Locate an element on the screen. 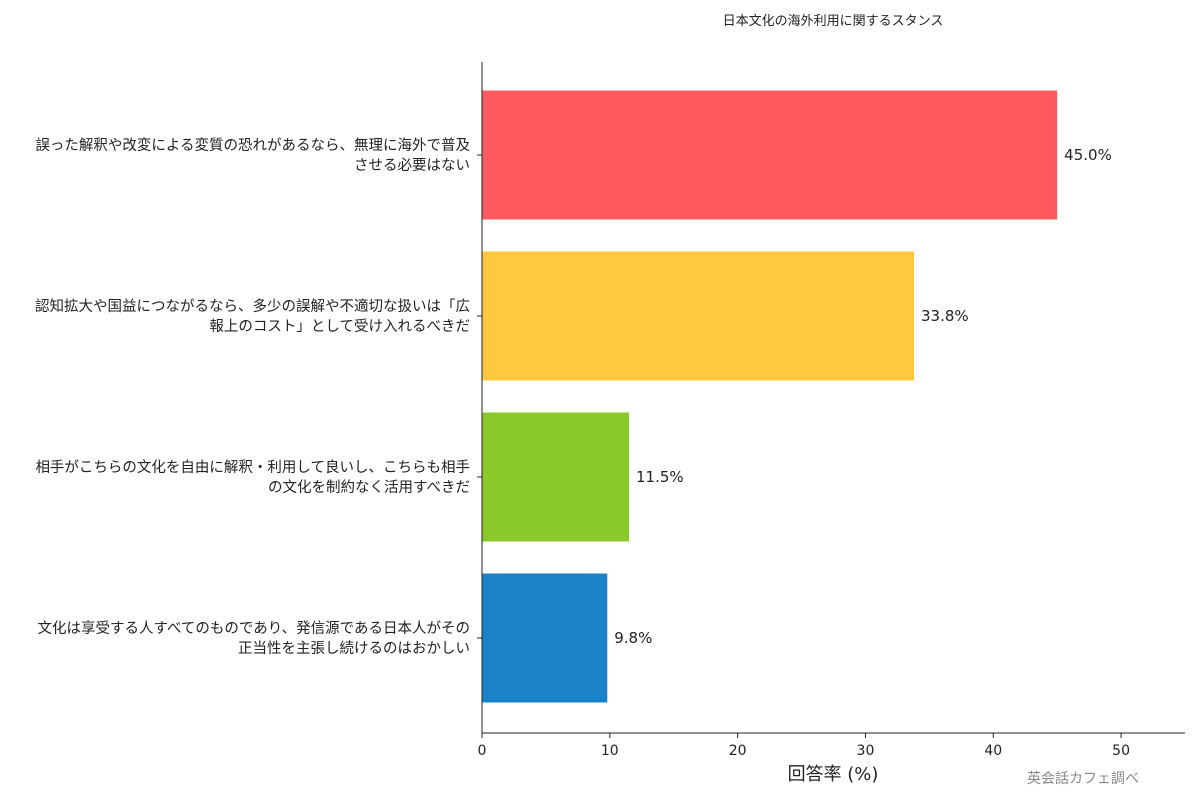 The image size is (1200, 800). x-tick-label-2: 20 is located at coordinates (738, 751).